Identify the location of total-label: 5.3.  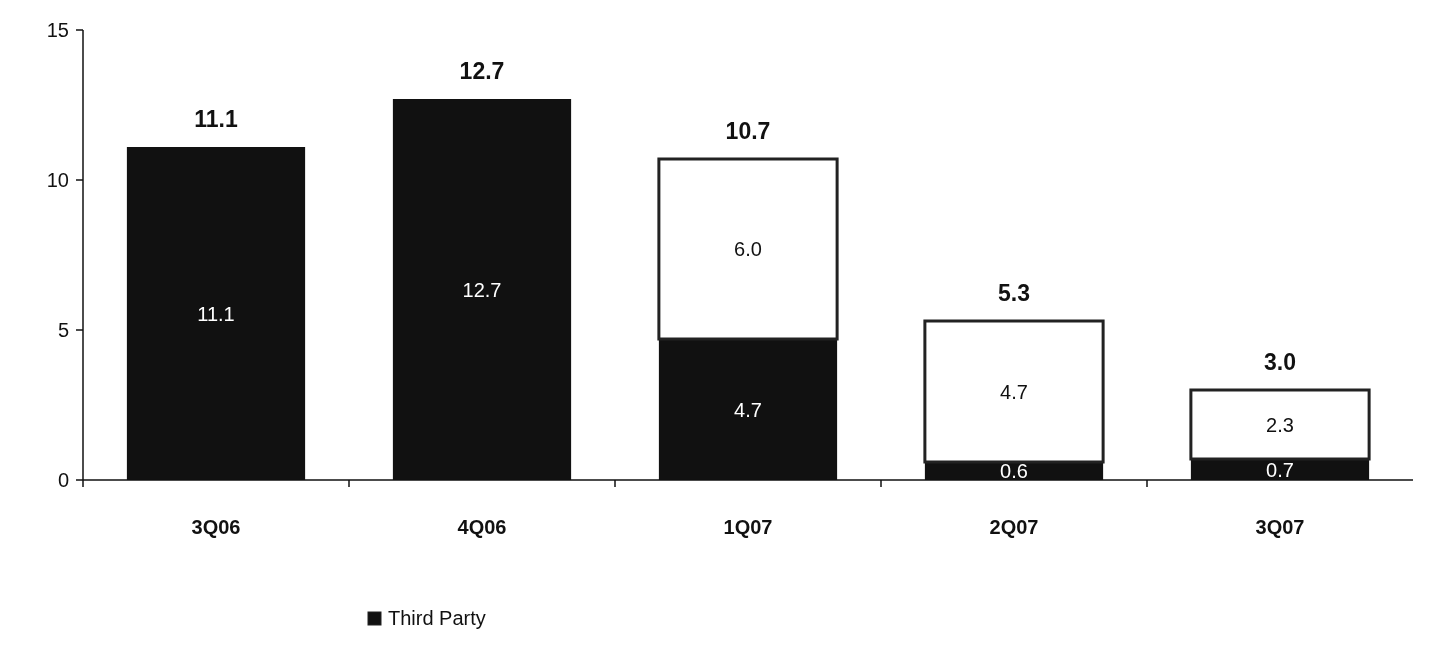
(1014, 293).